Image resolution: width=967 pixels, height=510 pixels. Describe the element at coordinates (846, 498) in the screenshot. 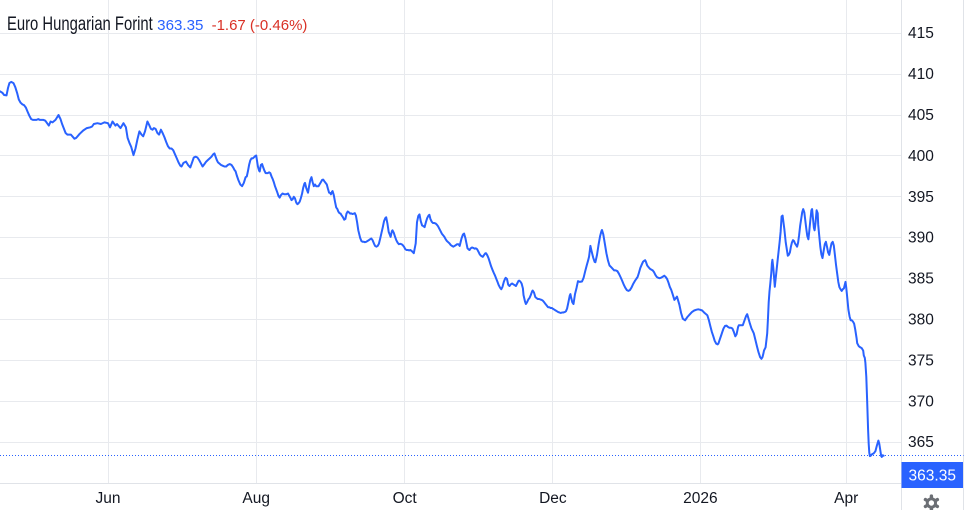

I see `x-axis-label: Apr` at that location.